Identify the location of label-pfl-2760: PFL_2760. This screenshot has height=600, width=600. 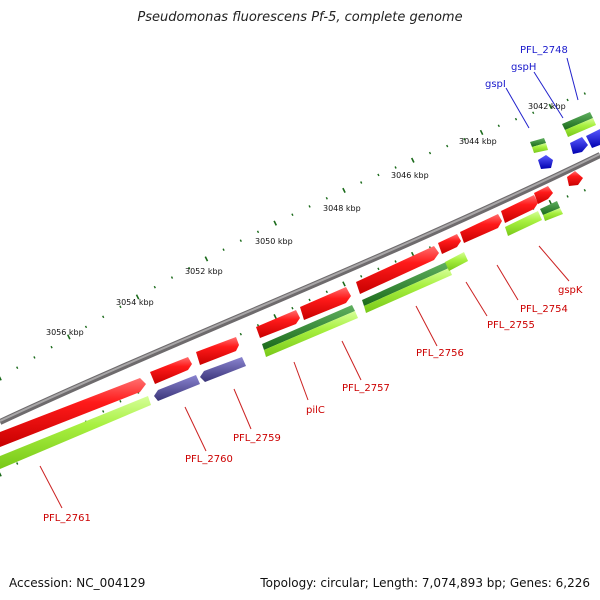
(209, 459).